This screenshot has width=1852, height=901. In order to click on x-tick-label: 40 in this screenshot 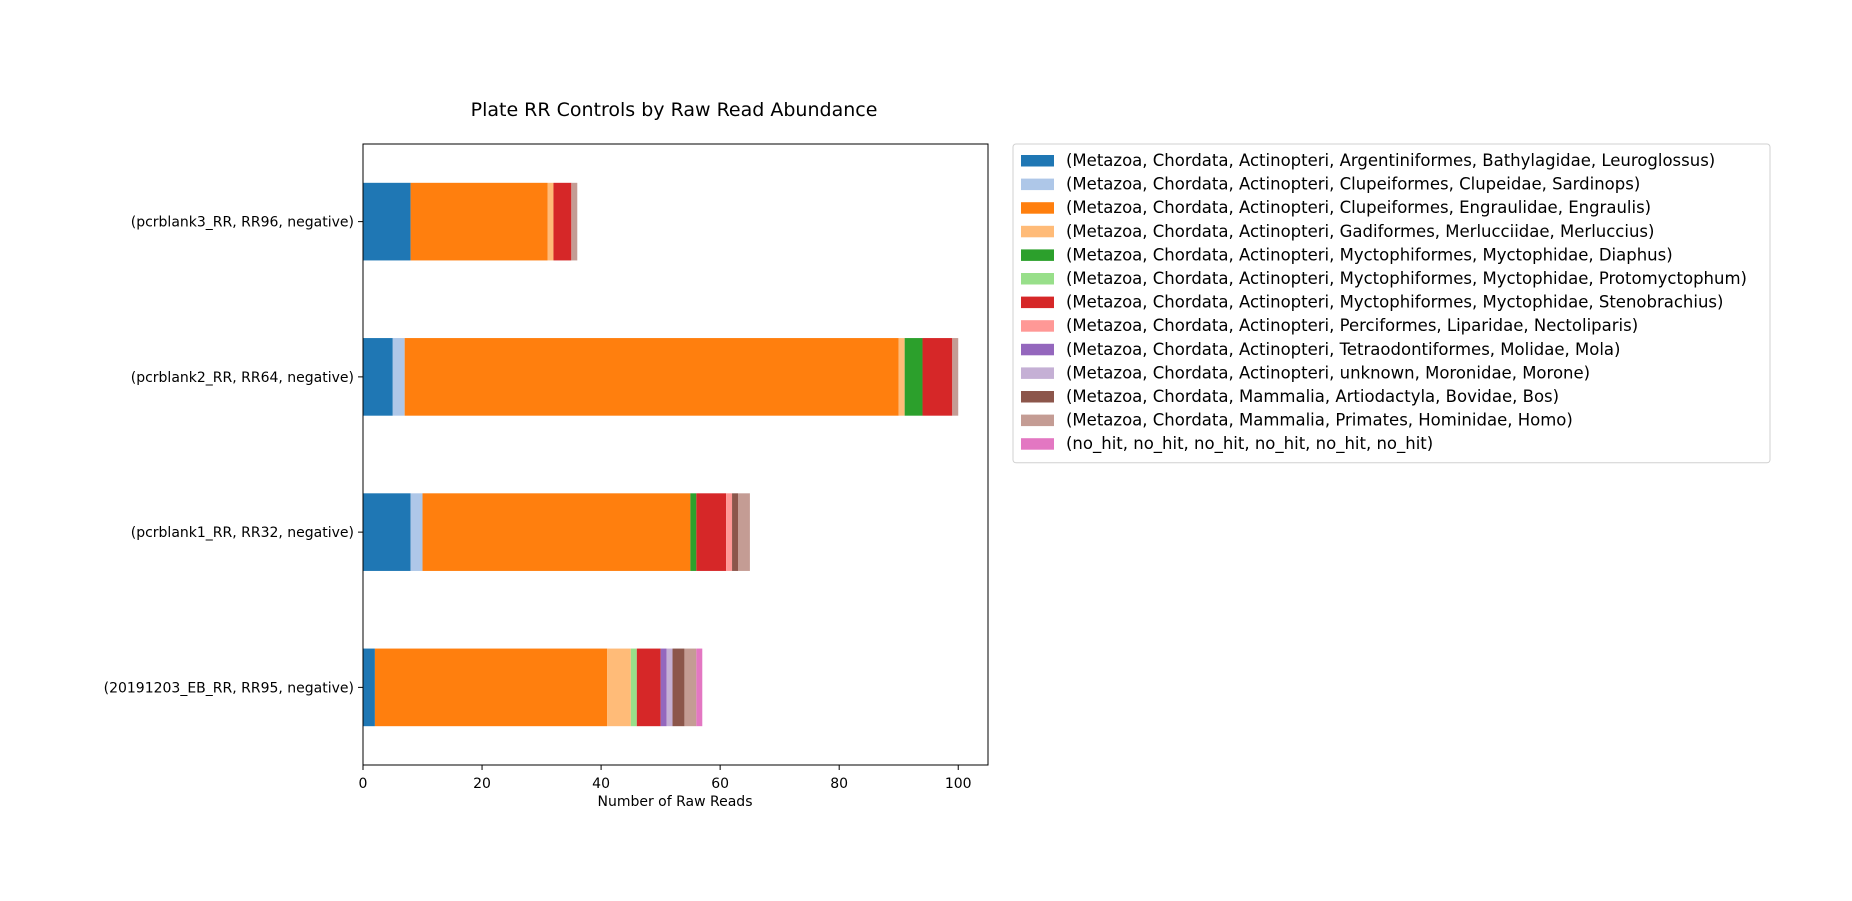, I will do `click(601, 784)`.